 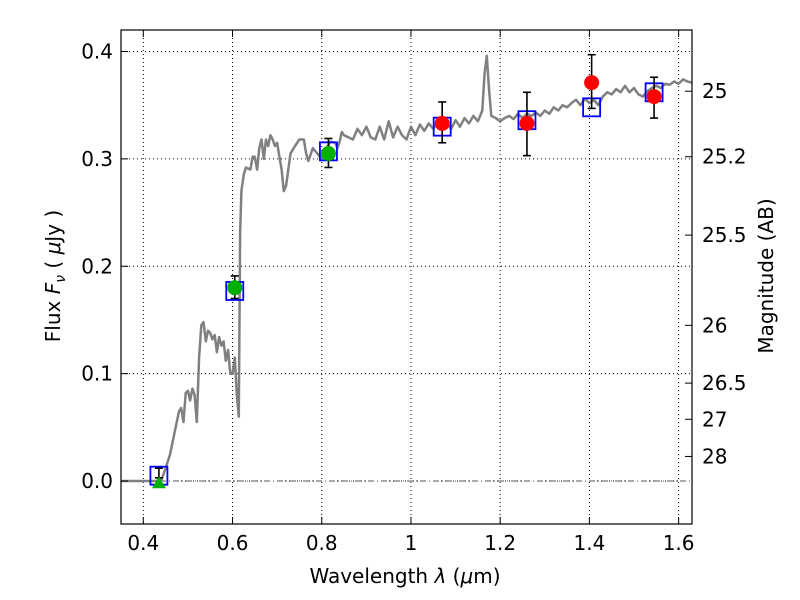 What do you see at coordinates (679, 543) in the screenshot?
I see `x-tick-label: 1.6` at bounding box center [679, 543].